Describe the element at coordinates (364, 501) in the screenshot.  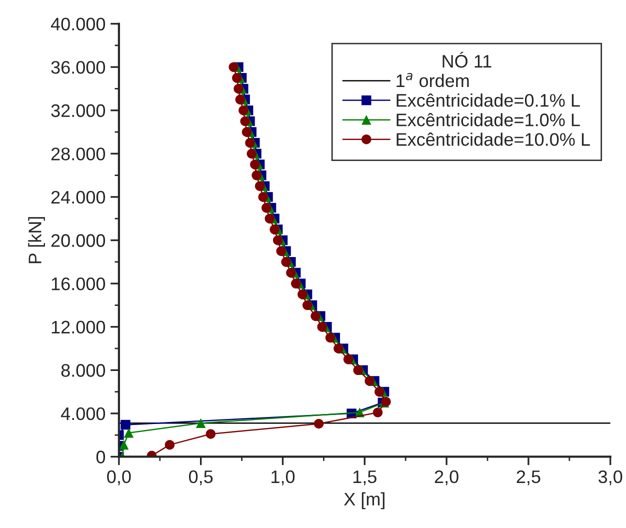
I see `x-axis-title: X [m]` at that location.